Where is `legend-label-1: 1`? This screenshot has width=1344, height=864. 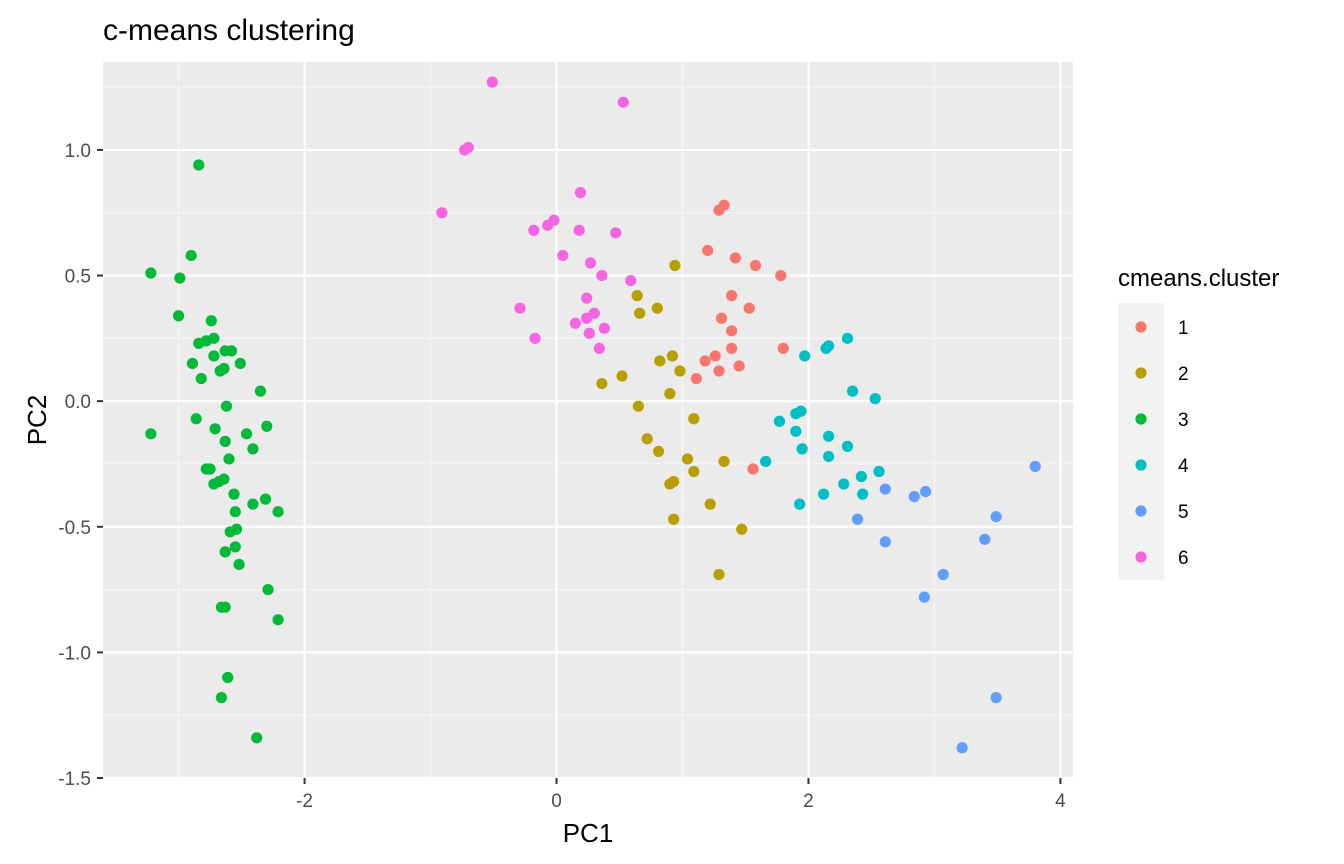
legend-label-1: 1 is located at coordinates (1183, 328).